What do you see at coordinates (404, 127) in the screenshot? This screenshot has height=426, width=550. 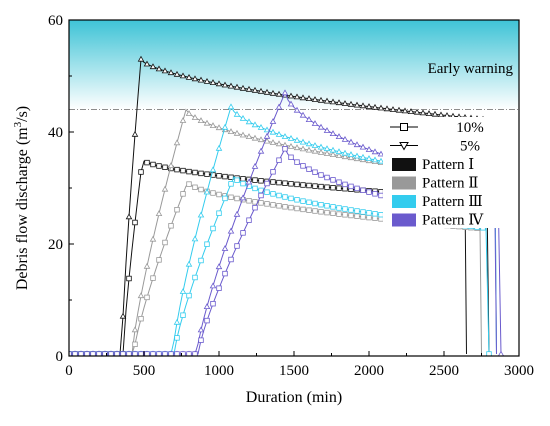 I see `legend-marker` at bounding box center [404, 127].